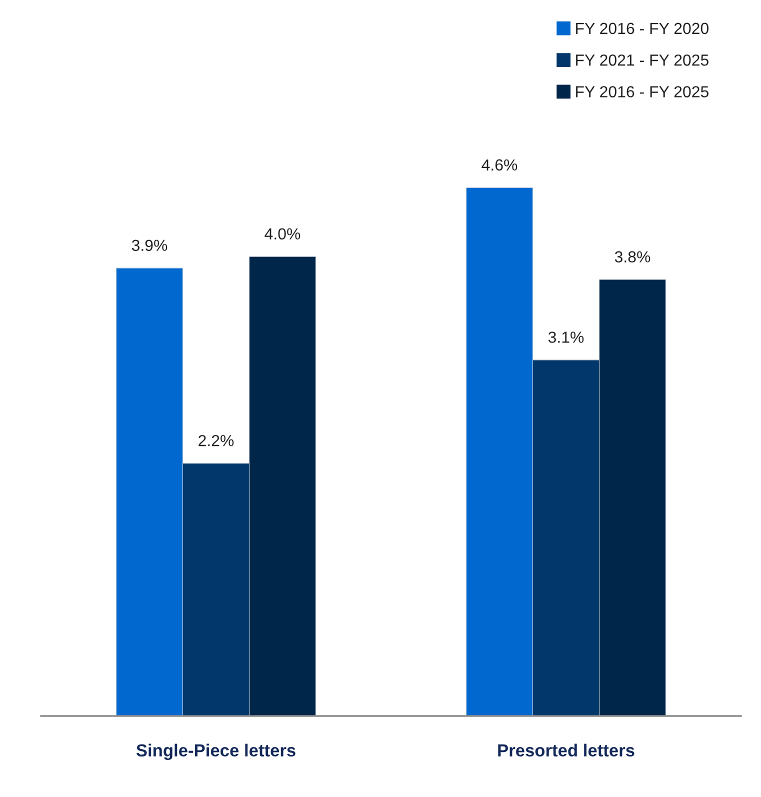  What do you see at coordinates (216, 440) in the screenshot?
I see `data-label: 2.2%` at bounding box center [216, 440].